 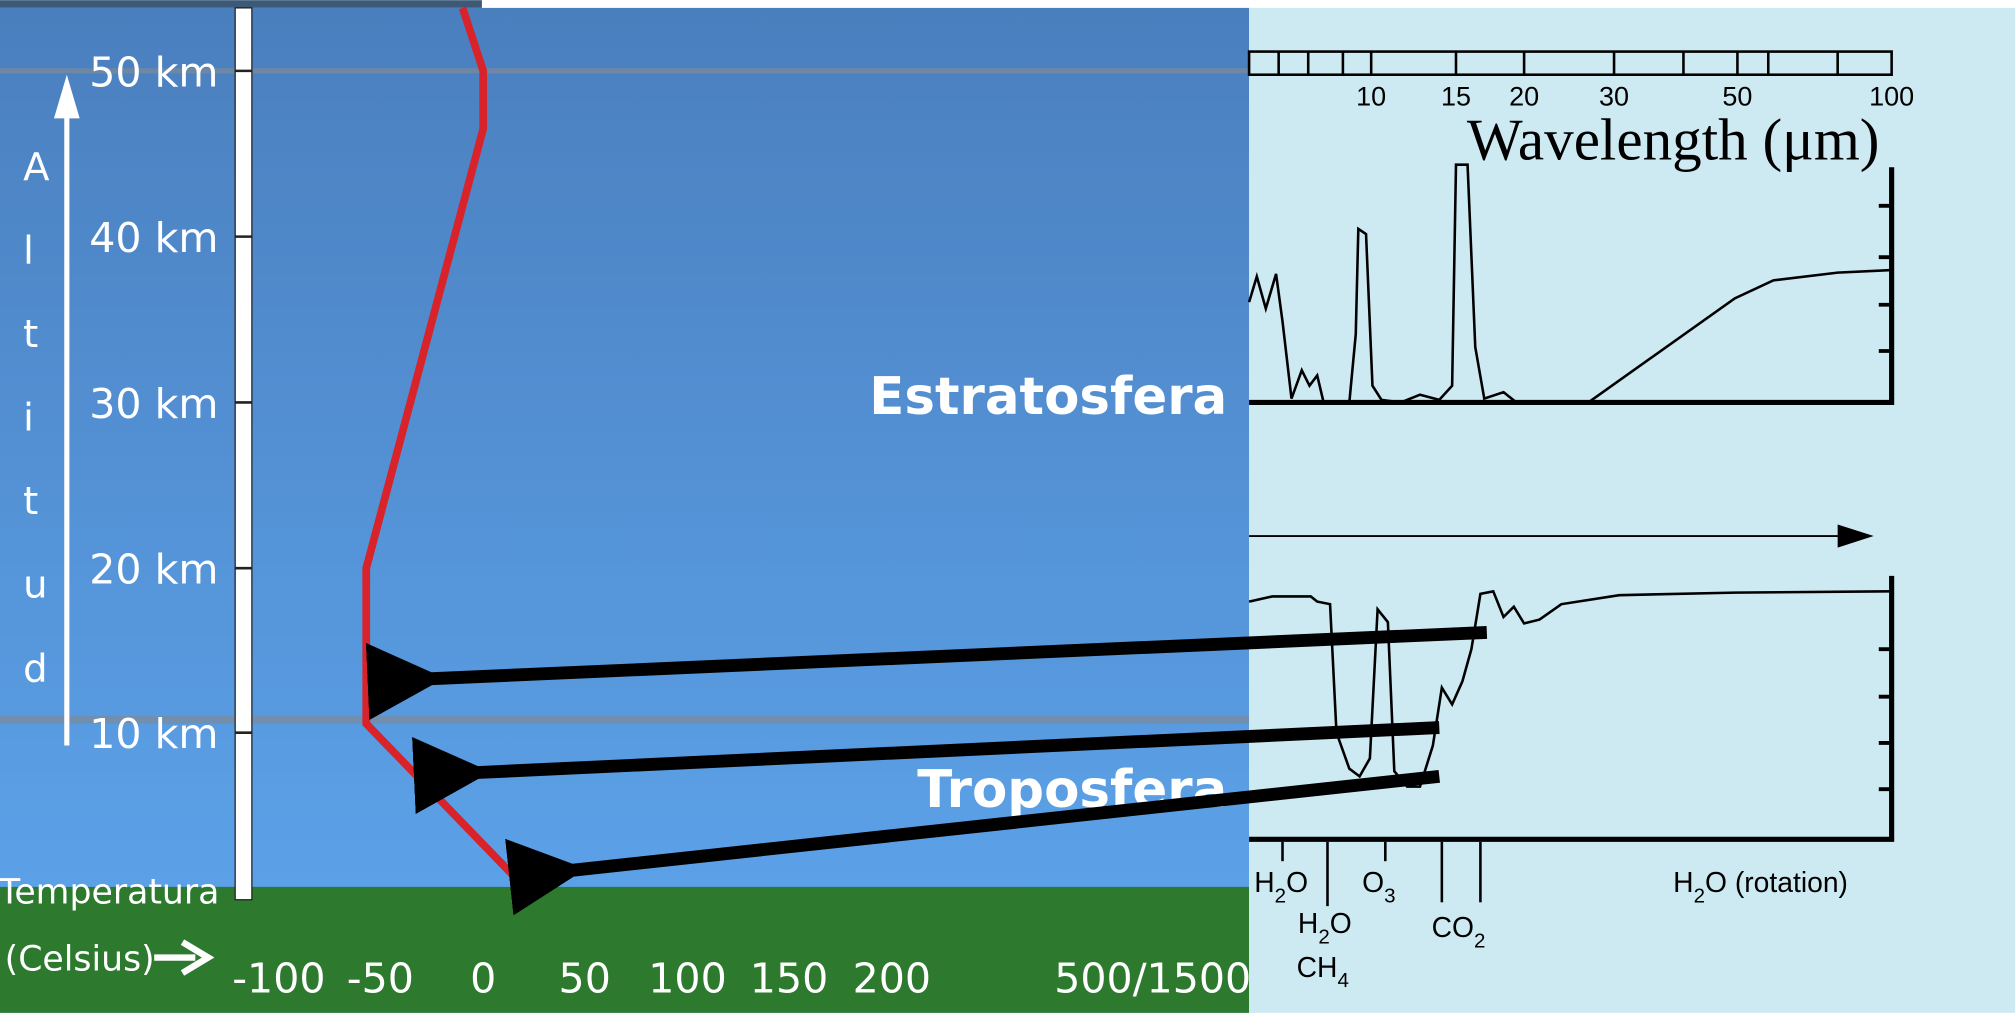 What do you see at coordinates (483, 978) in the screenshot?
I see `temperature-tick-label: 0` at bounding box center [483, 978].